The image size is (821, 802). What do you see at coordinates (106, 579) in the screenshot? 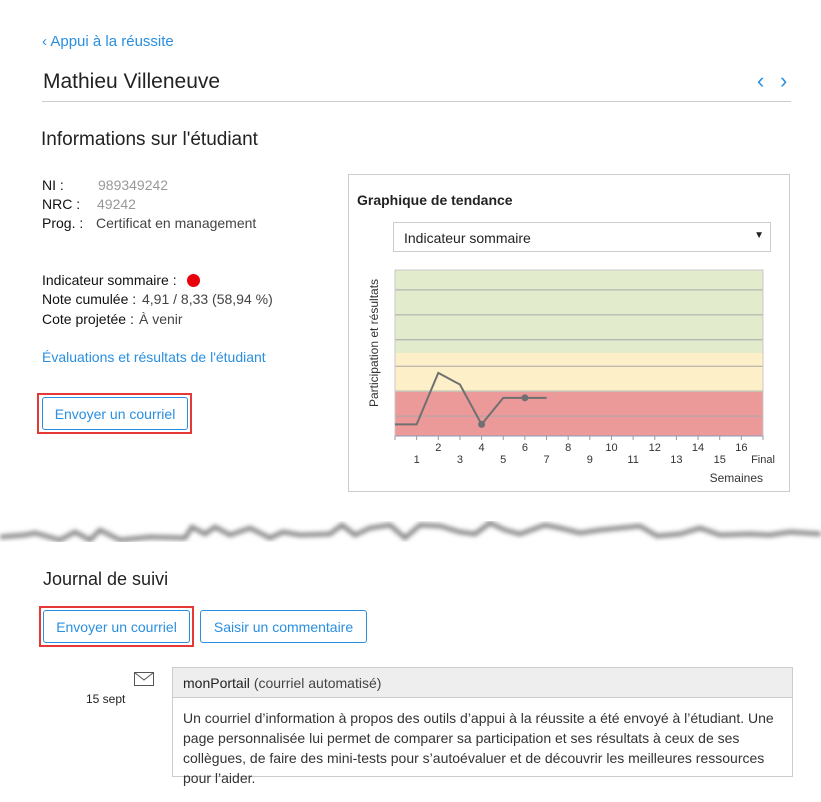
I see `journal-title: Journal de suivi` at bounding box center [106, 579].